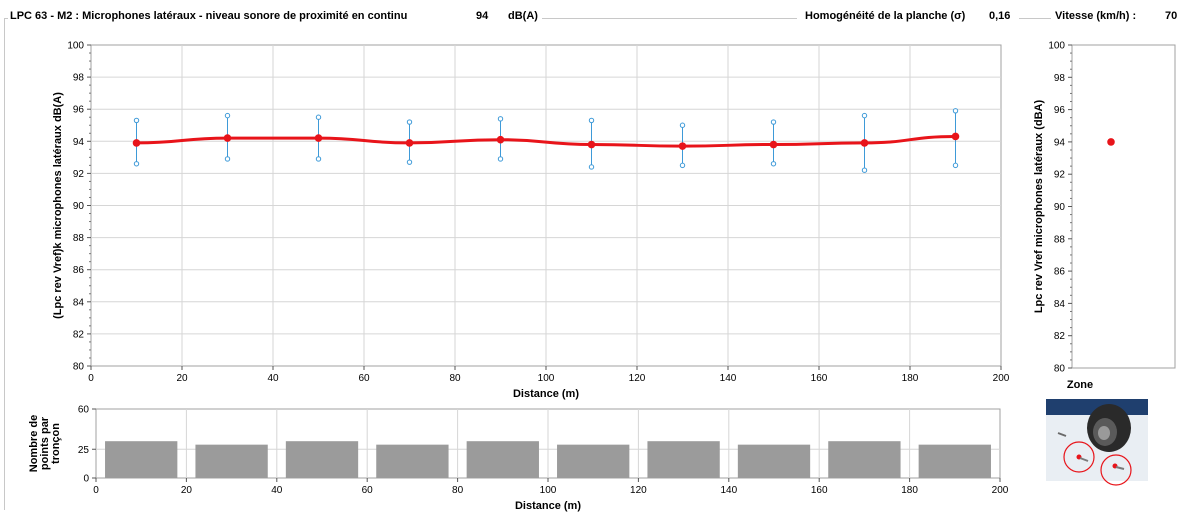  Describe the element at coordinates (1111, 142) in the screenshot. I see `global-point` at that location.